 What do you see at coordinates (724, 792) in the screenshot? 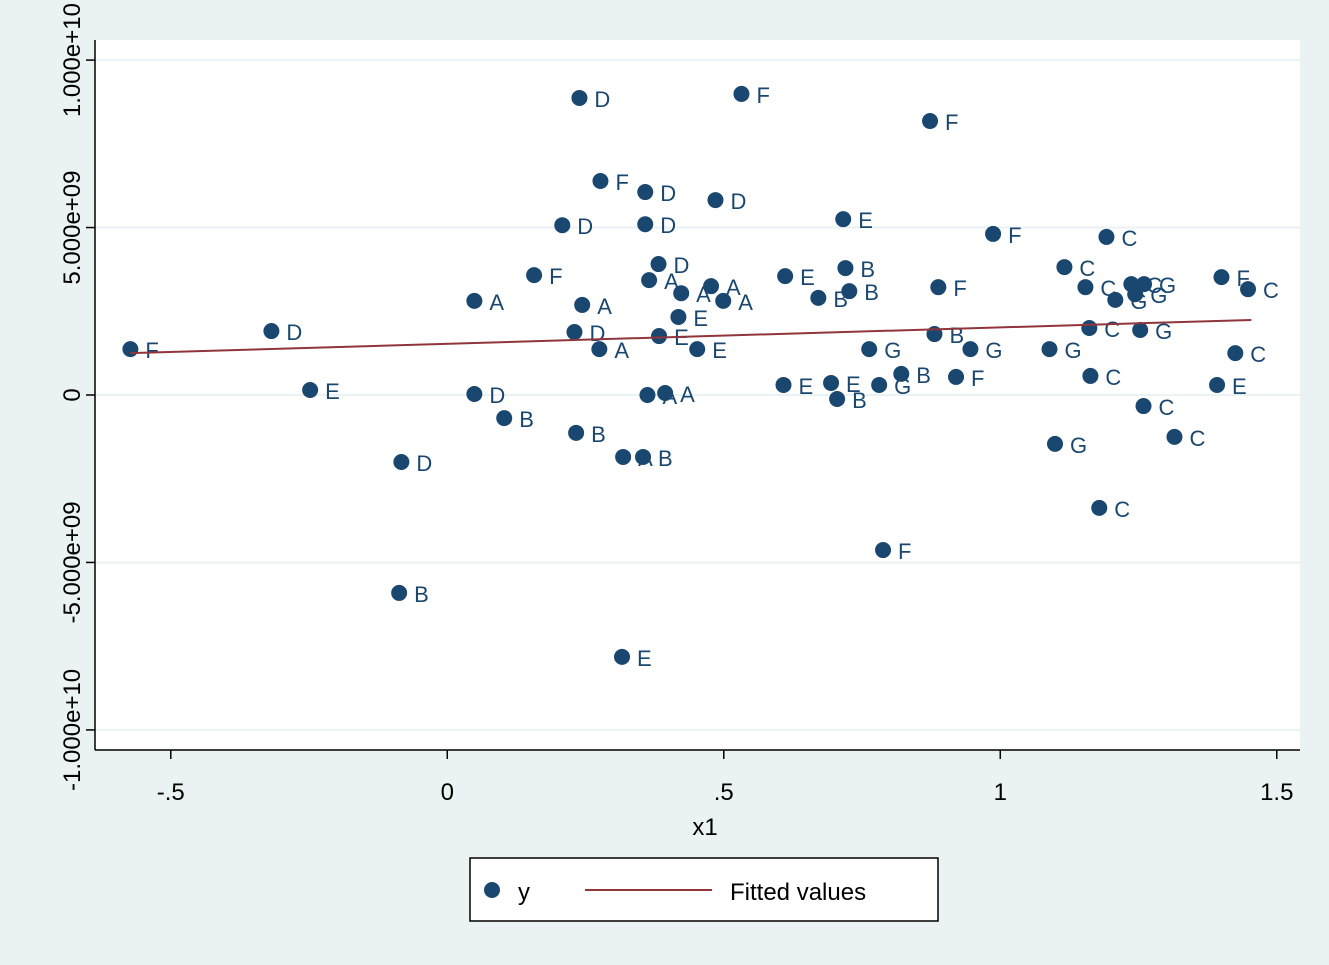
I see `x-tick-label: .5` at bounding box center [724, 792].